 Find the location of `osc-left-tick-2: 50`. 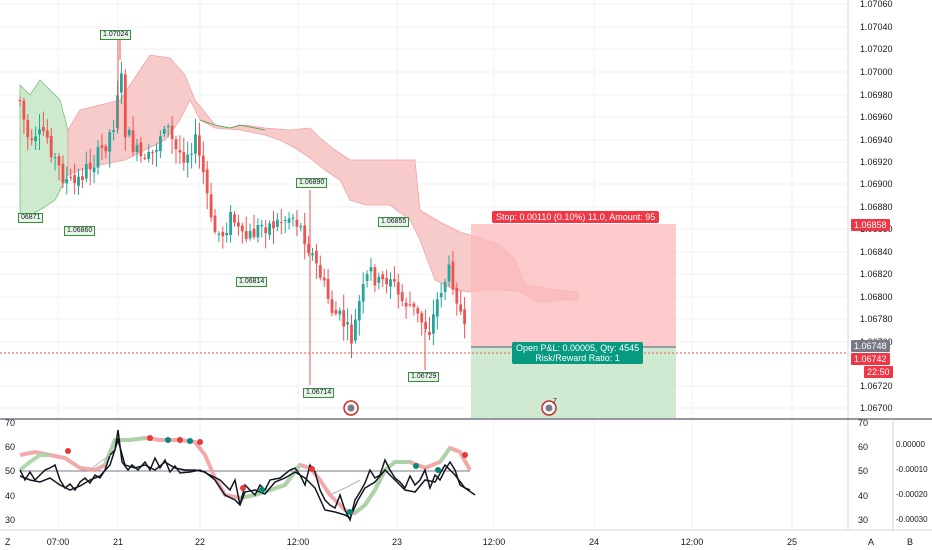

osc-left-tick-2: 50 is located at coordinates (10, 471).